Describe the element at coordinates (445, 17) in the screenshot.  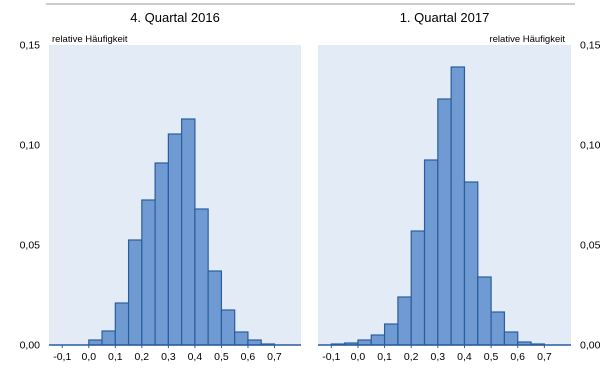
I see `chart-title: 1. Quartal 2017` at that location.